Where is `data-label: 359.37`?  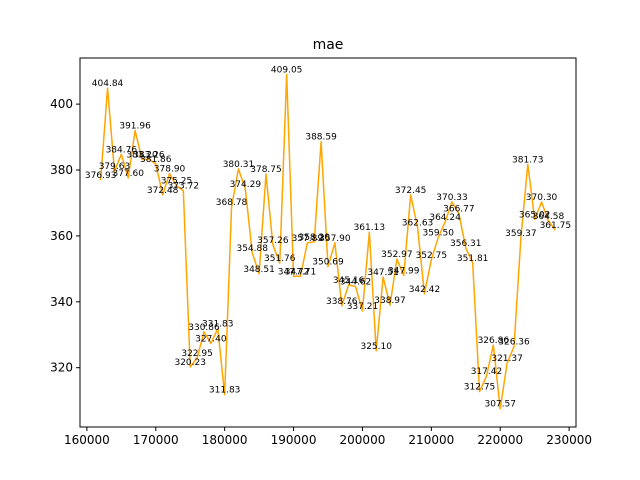
data-label: 359.37 is located at coordinates (521, 234).